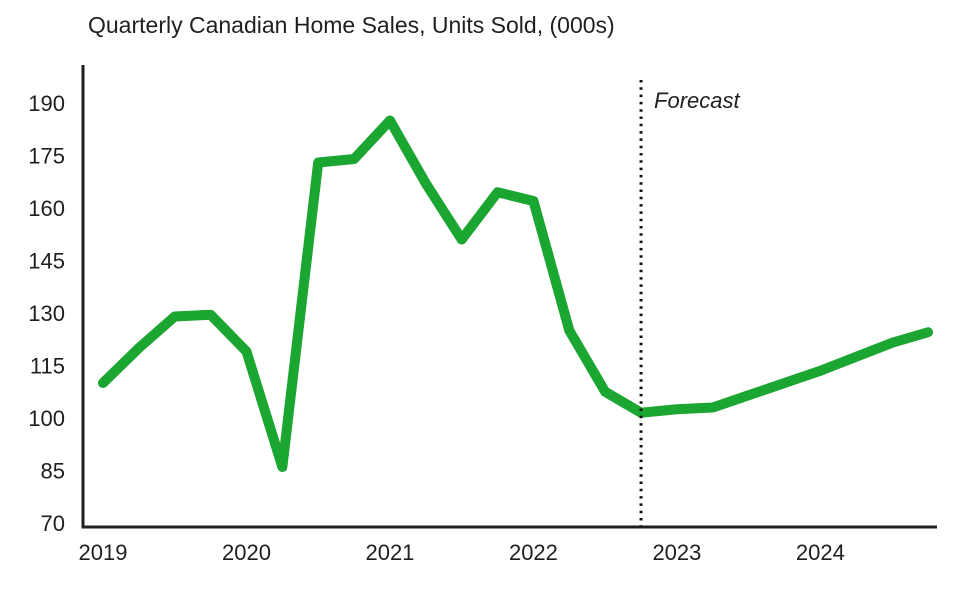 The image size is (980, 599). What do you see at coordinates (820, 552) in the screenshot?
I see `x-tick-label: 2024` at bounding box center [820, 552].